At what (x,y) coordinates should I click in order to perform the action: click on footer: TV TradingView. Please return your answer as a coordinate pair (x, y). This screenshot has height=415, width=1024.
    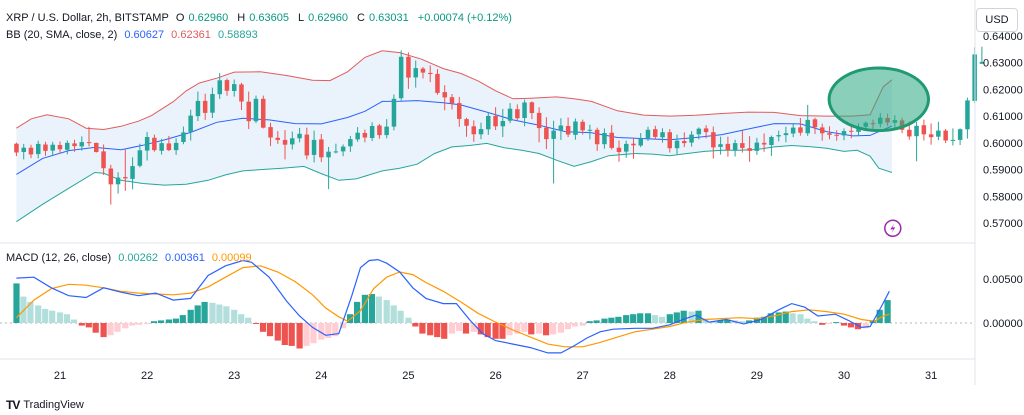
    Looking at the image, I should click on (45, 405).